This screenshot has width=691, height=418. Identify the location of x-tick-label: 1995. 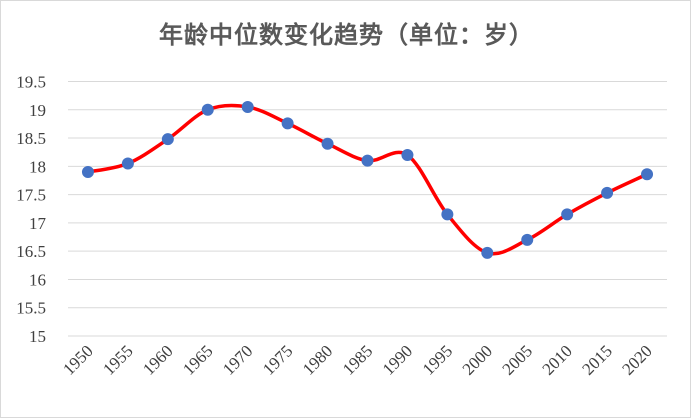
(437, 359).